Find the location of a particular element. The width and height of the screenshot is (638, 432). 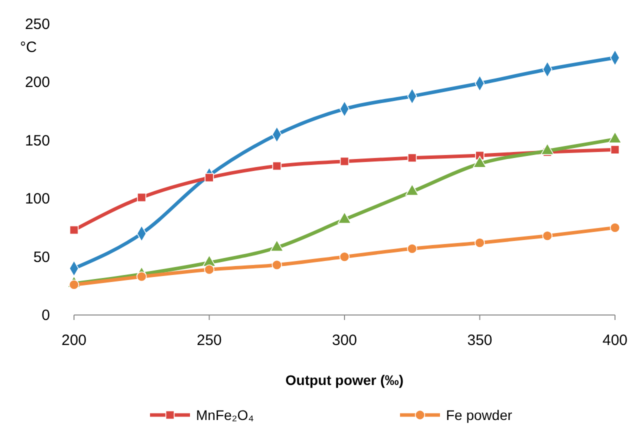

legend-label: Fe powder is located at coordinates (479, 415).